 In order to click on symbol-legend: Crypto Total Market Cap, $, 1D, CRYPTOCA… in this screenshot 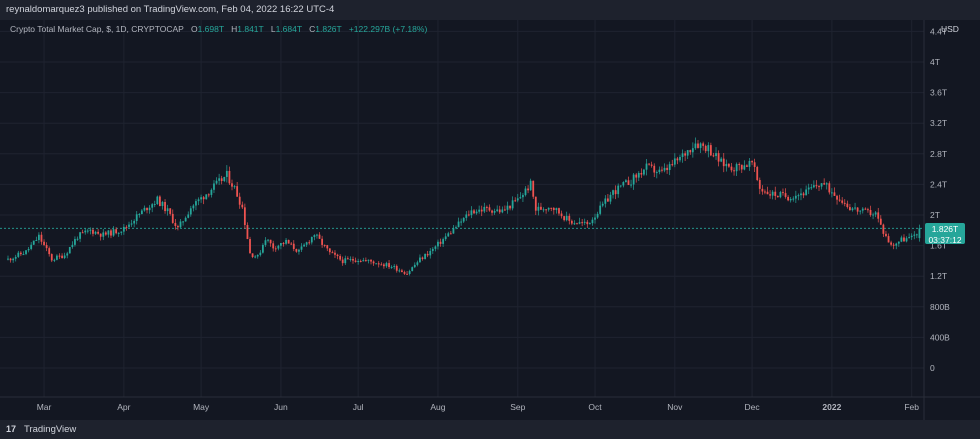, I will do `click(218, 29)`.